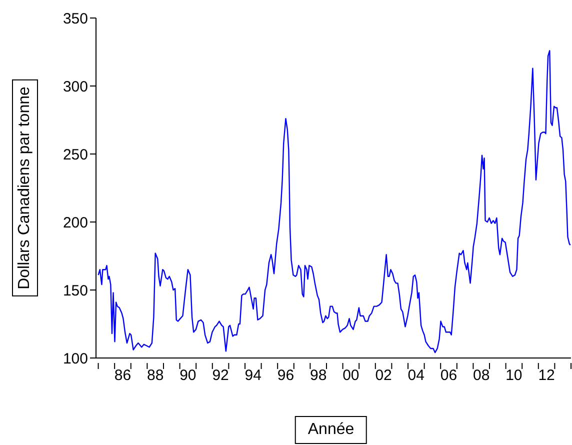 Image resolution: width=572 pixels, height=445 pixels. Describe the element at coordinates (75, 359) in the screenshot. I see `y-tick-label: 100` at that location.